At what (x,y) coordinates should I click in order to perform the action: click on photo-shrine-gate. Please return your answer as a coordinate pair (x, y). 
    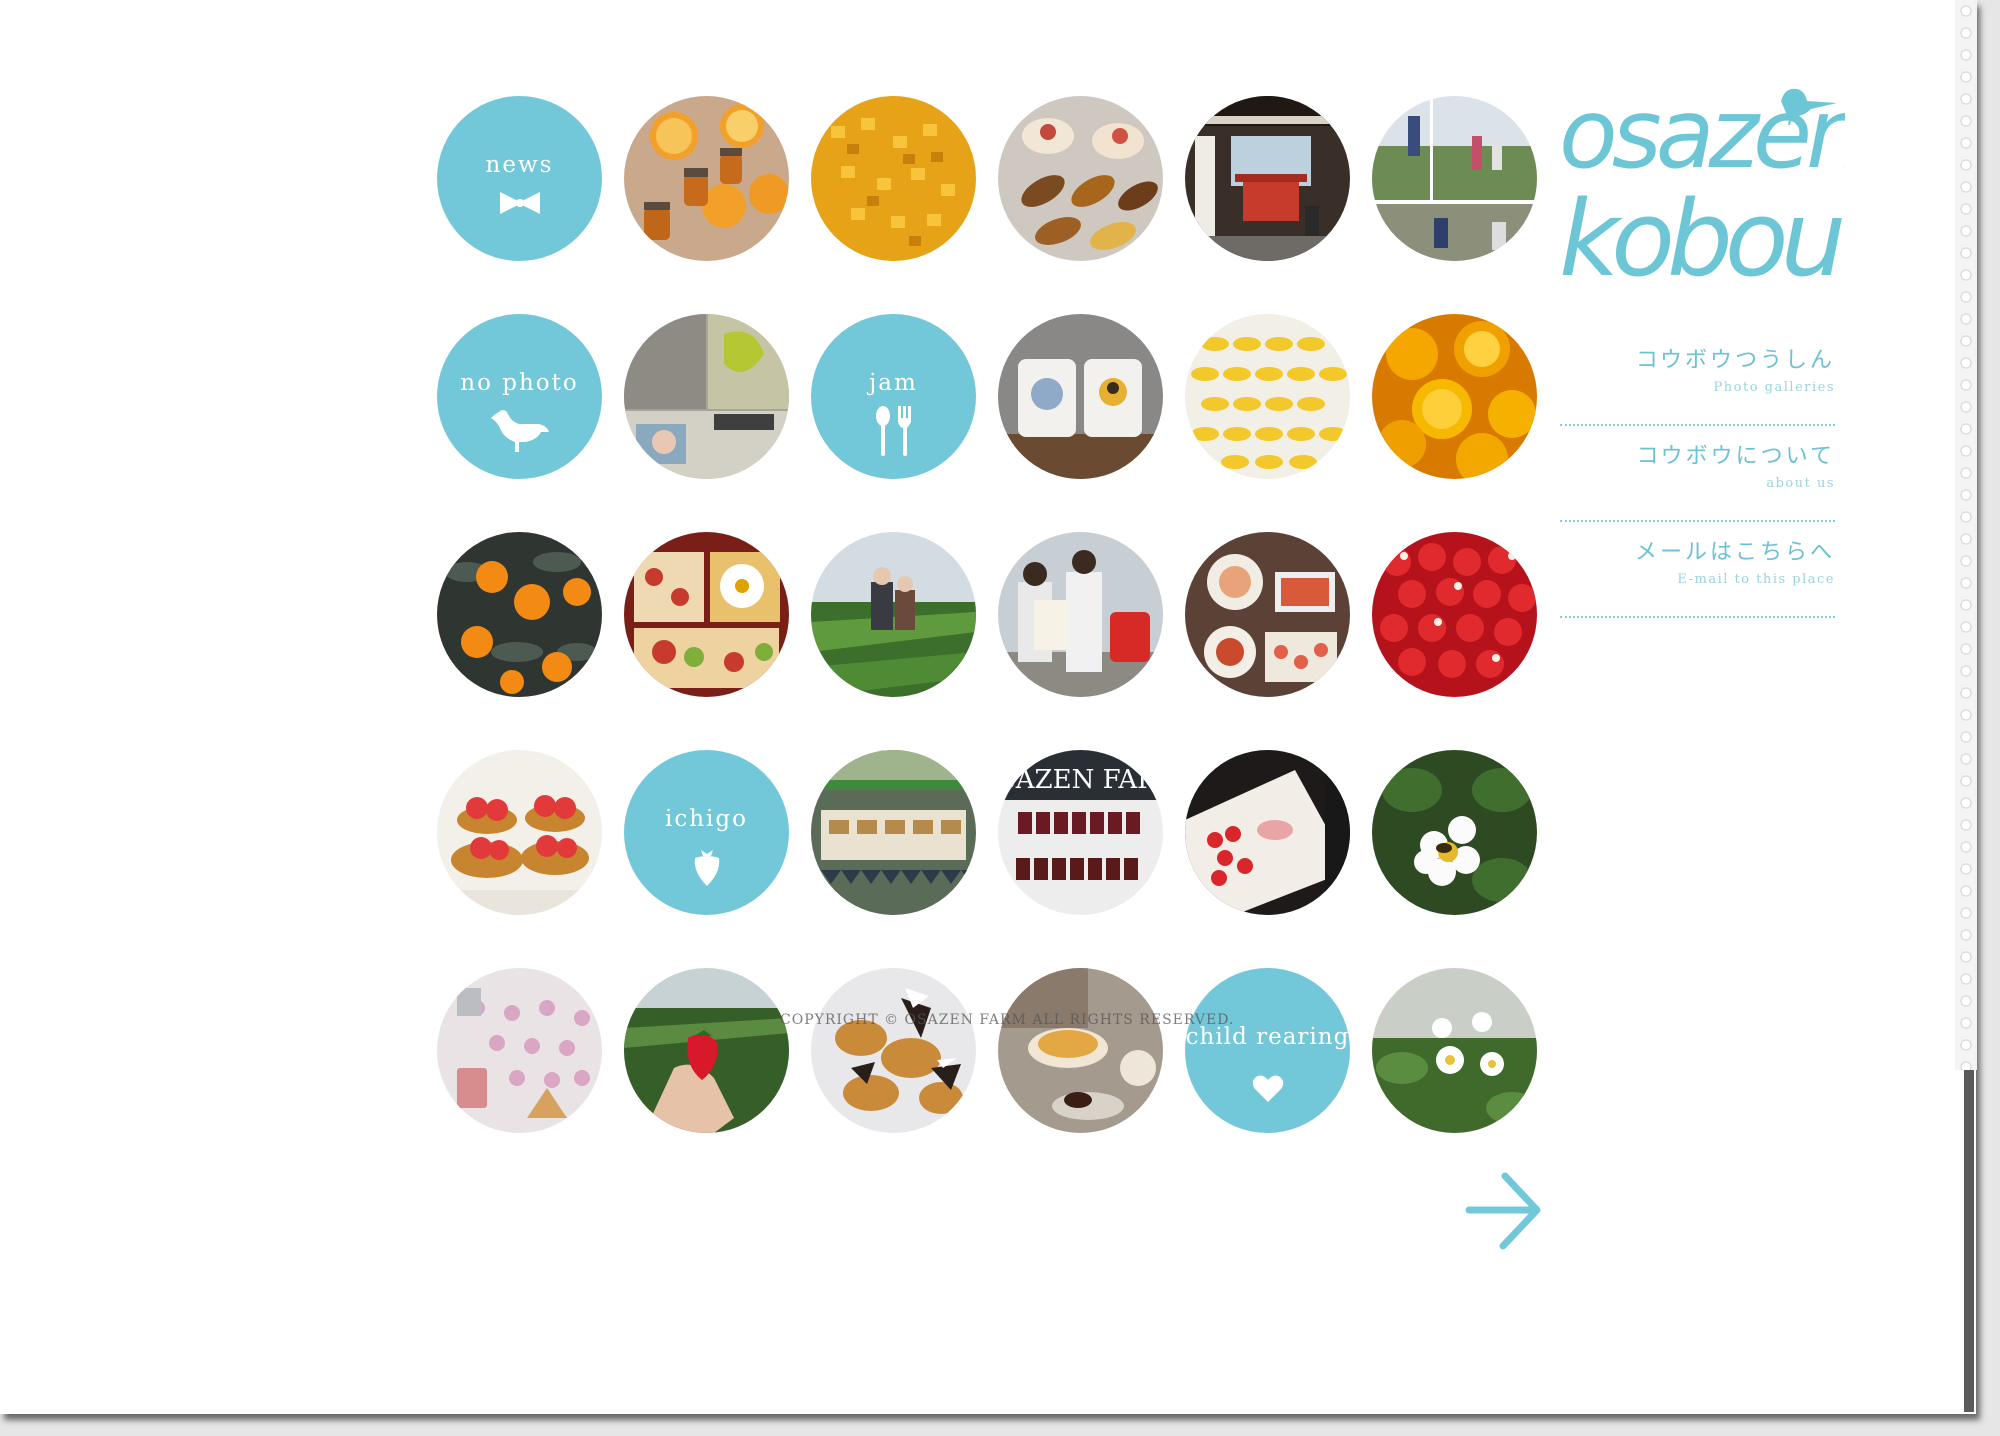
    Looking at the image, I should click on (1267, 178).